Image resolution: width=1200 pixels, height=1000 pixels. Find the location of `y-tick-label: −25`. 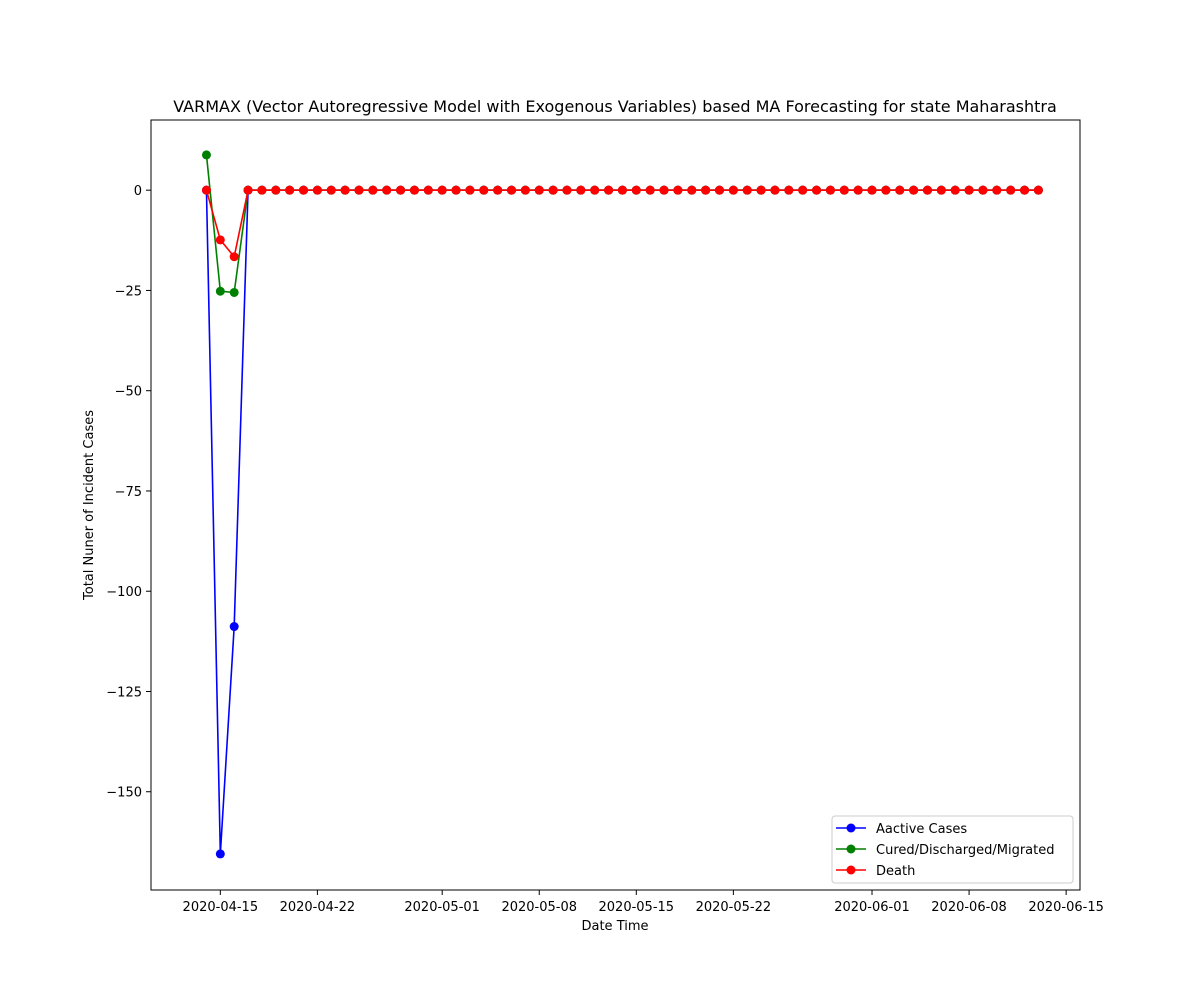

y-tick-label: −25 is located at coordinates (128, 291).